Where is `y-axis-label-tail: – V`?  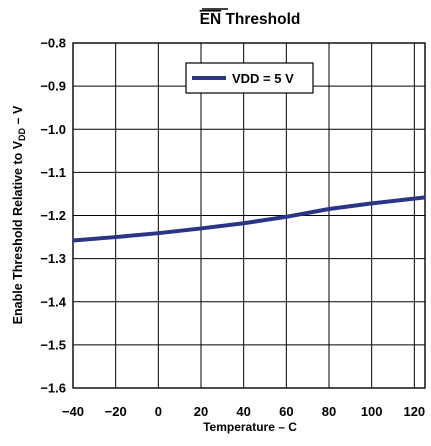
y-axis-label-tail: – V is located at coordinates (18, 116).